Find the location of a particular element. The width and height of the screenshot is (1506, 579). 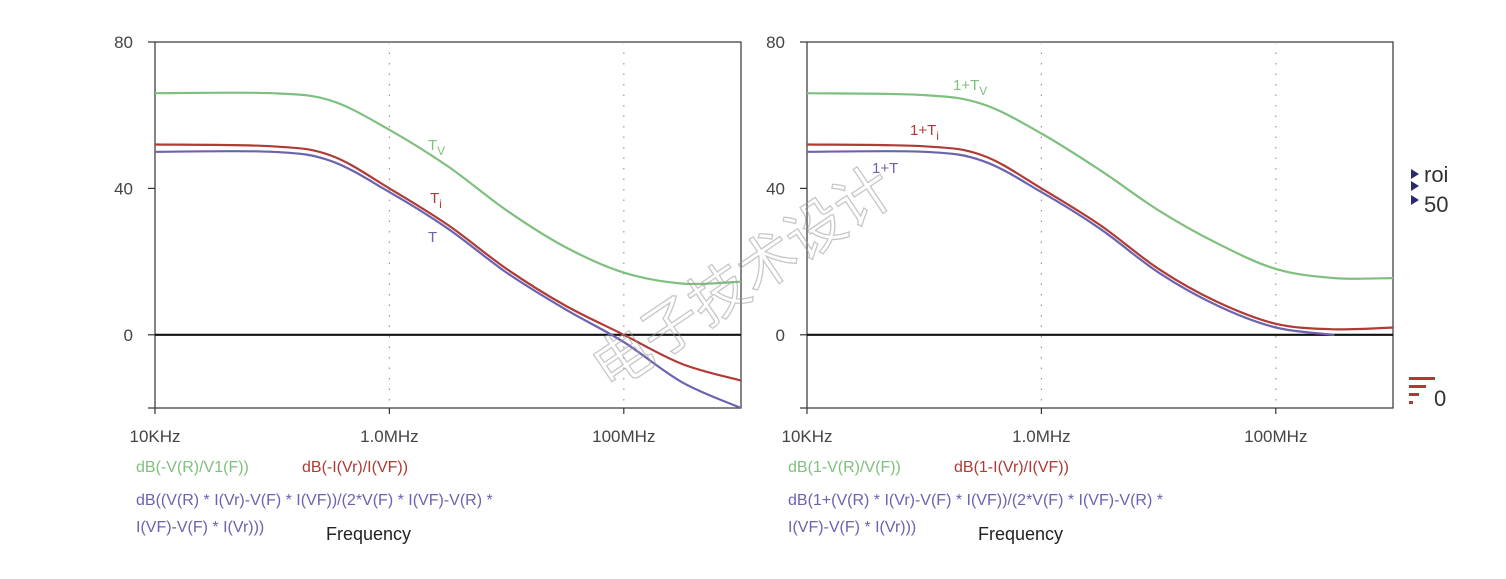

bars-icon is located at coordinates (1422, 390).